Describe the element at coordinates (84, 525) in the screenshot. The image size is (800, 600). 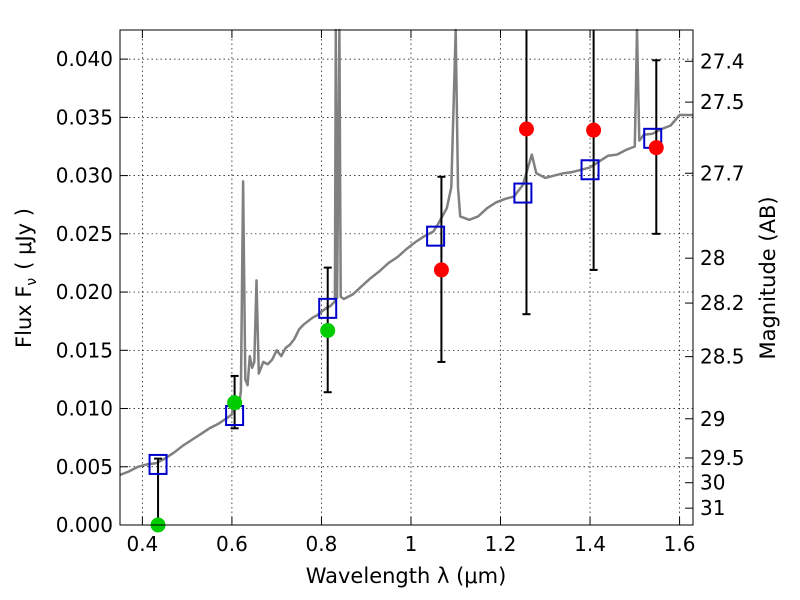
I see `y-tick-label: 0.000` at that location.